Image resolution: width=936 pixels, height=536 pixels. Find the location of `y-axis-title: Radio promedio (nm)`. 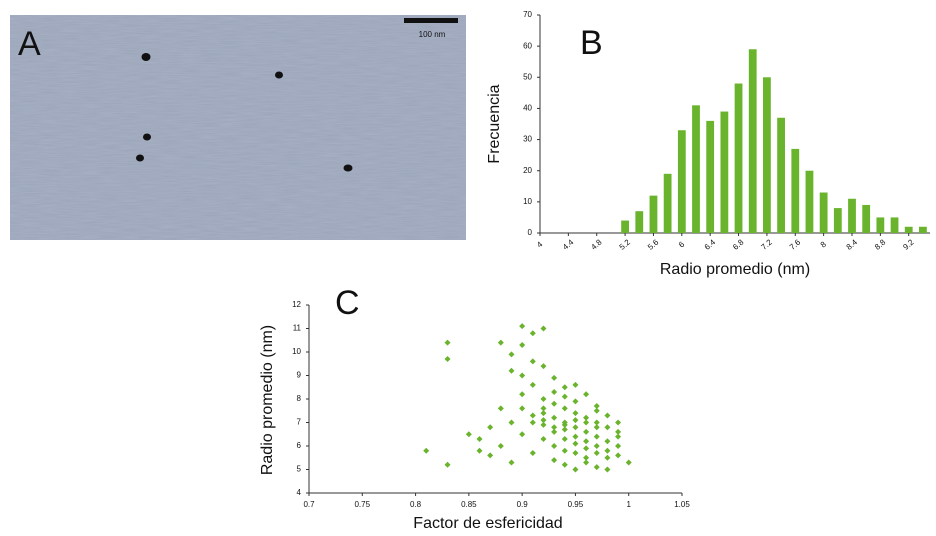

y-axis-title: Radio promedio (nm) is located at coordinates (267, 400).